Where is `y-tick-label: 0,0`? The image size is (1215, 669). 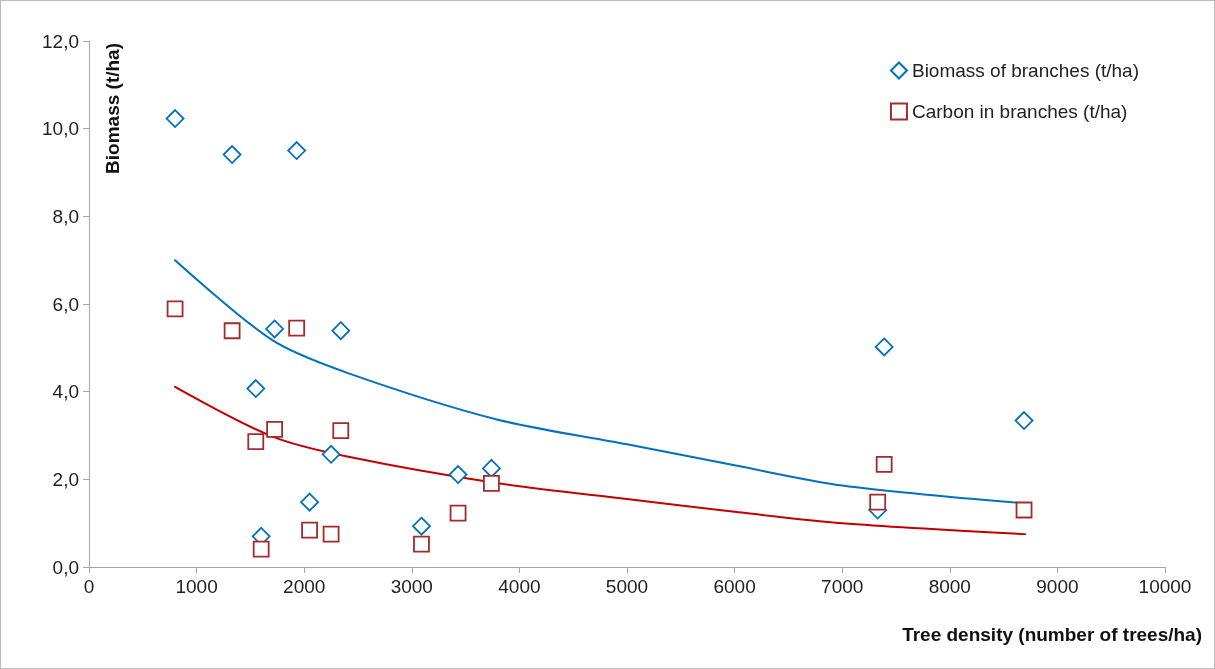 y-tick-label: 0,0 is located at coordinates (65, 567).